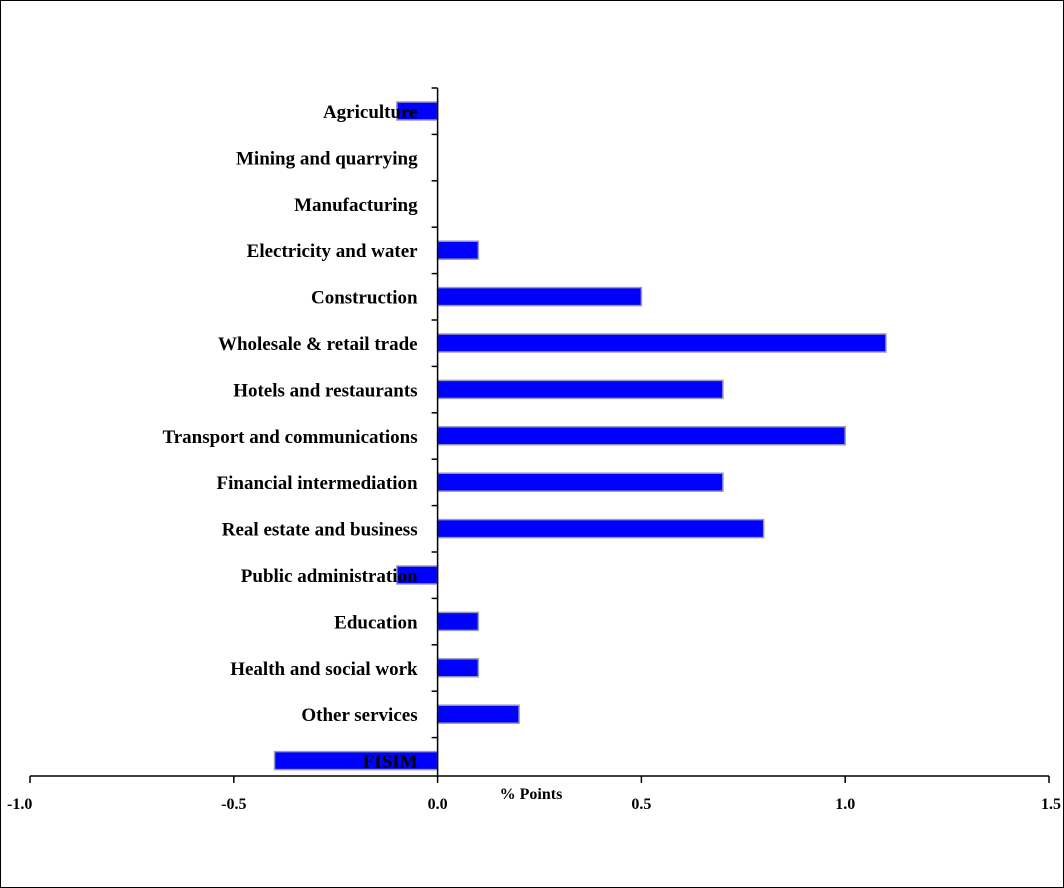 This screenshot has width=1064, height=888. What do you see at coordinates (390, 762) in the screenshot?
I see `category-label-15: FISIM` at bounding box center [390, 762].